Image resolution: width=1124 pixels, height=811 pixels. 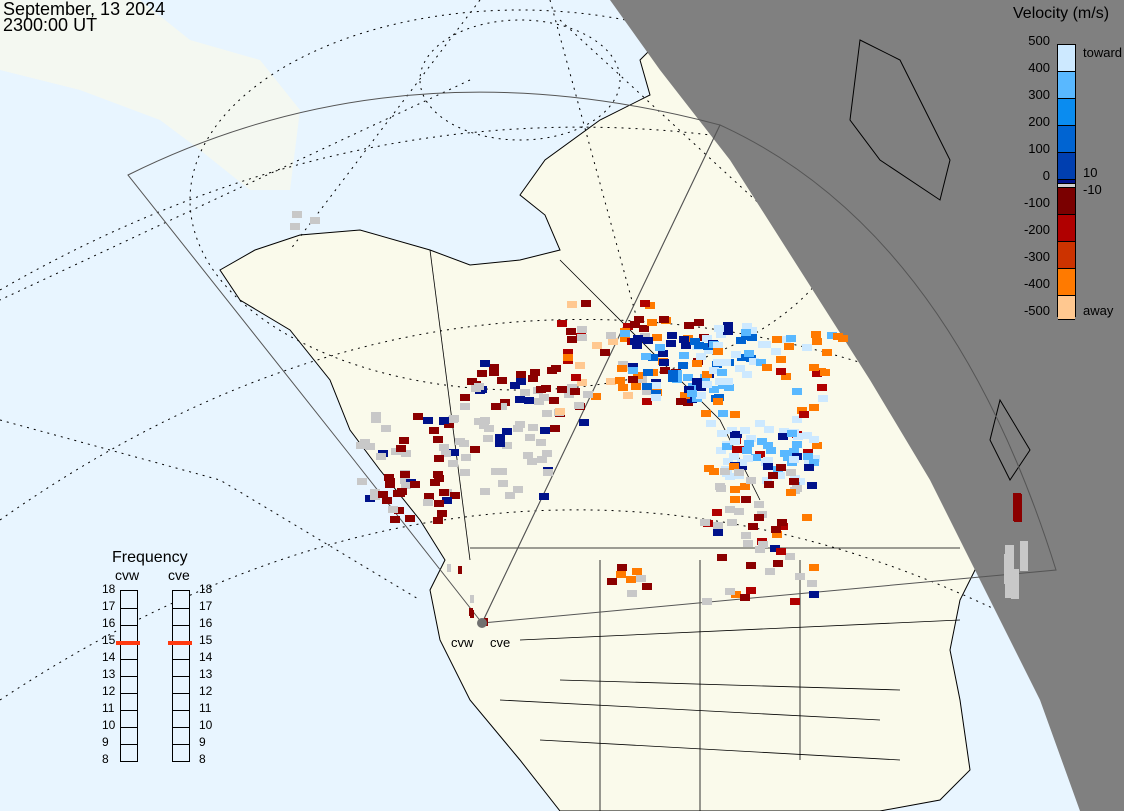 What do you see at coordinates (1092, 189) in the screenshot?
I see `inner-neg-label: -10` at bounding box center [1092, 189].